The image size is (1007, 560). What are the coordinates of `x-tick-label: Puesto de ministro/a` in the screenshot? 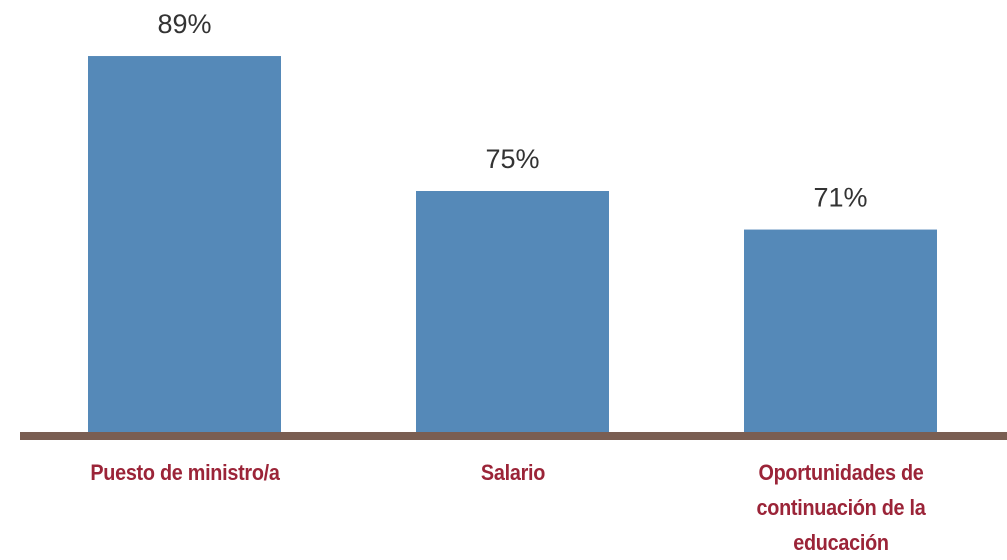 It's located at (184, 472).